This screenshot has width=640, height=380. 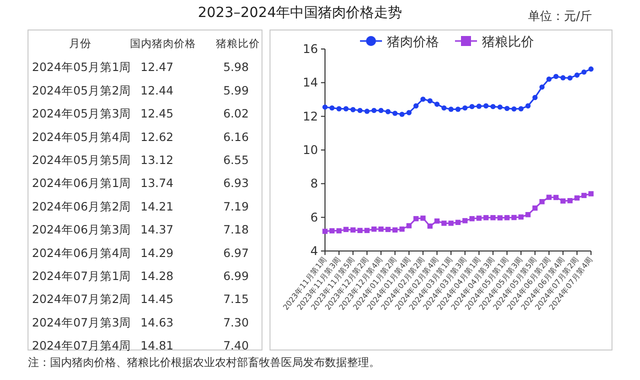 I want to click on legend-title: 月份, so click(x=80, y=43).